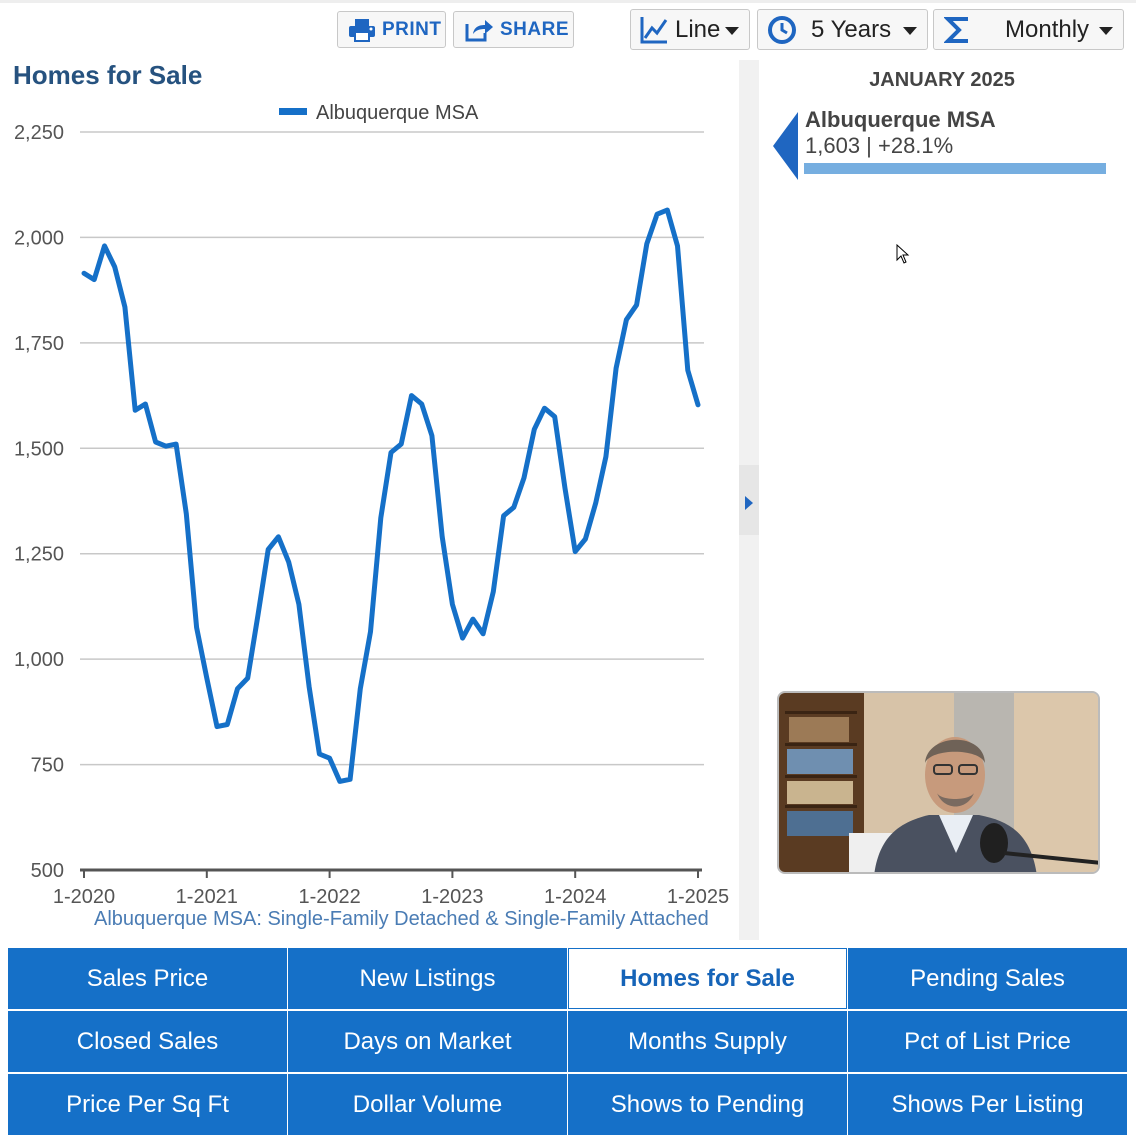 The width and height of the screenshot is (1136, 1136). I want to click on print-button: PRINT, so click(391, 29).